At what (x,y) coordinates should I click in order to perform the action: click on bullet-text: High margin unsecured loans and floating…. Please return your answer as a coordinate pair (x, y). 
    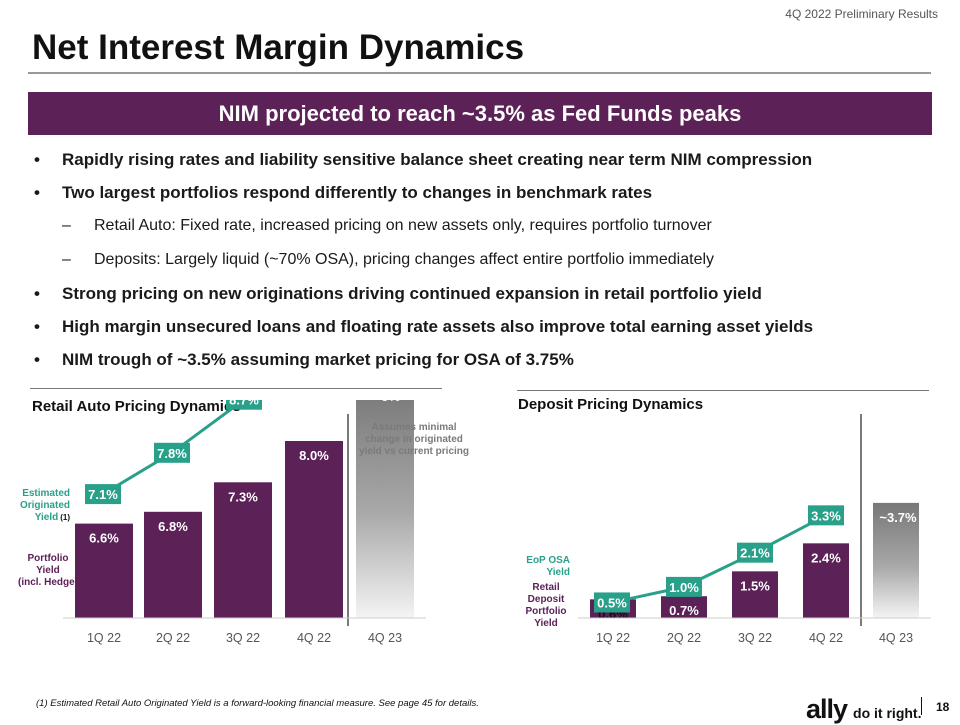
    Looking at the image, I should click on (438, 326).